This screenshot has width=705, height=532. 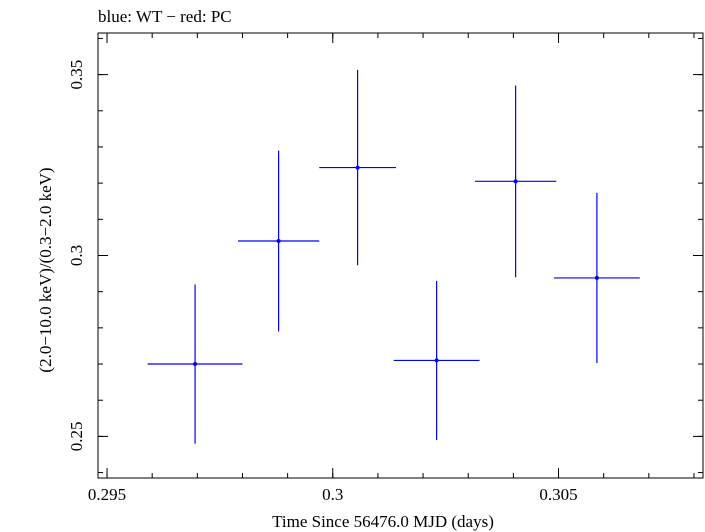 What do you see at coordinates (76, 437) in the screenshot?
I see `y-tick-label: 0.25` at bounding box center [76, 437].